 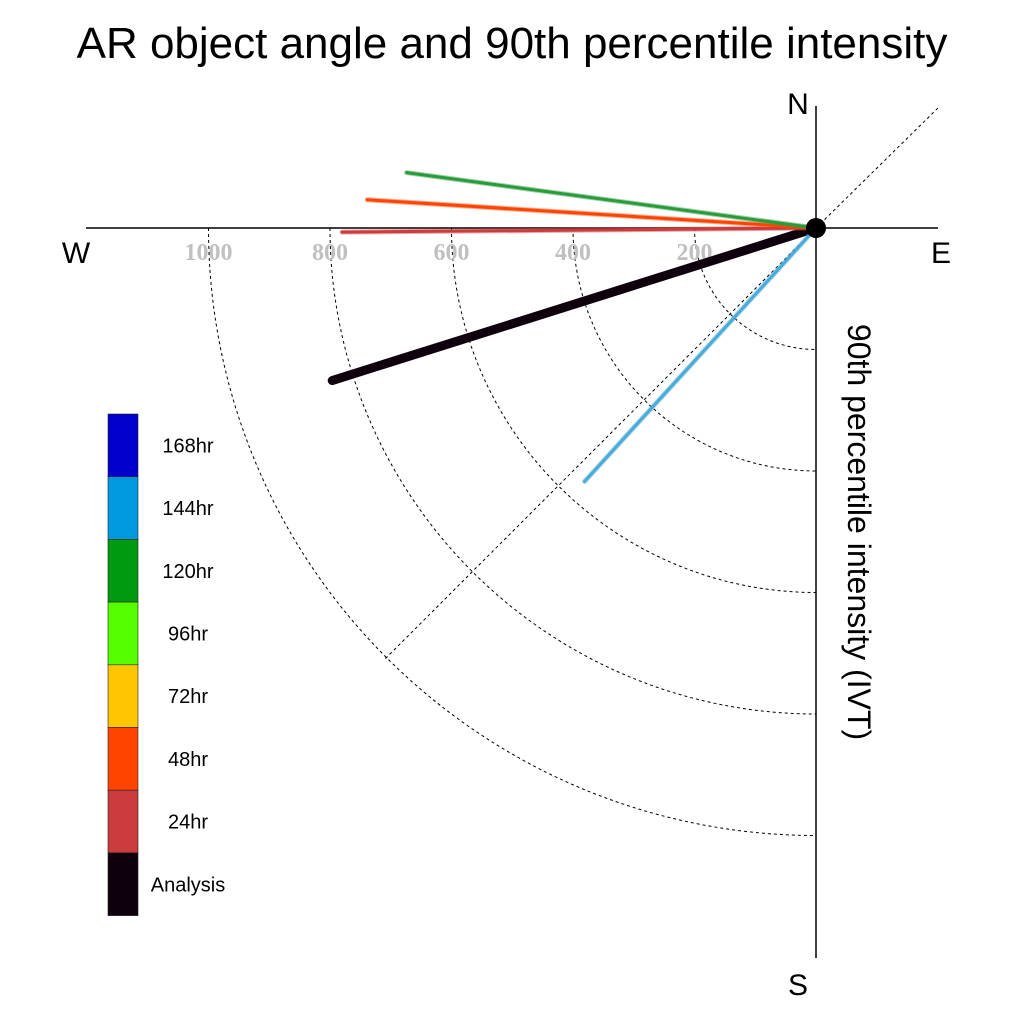 What do you see at coordinates (123, 508) in the screenshot?
I see `legend-swatch-144hr` at bounding box center [123, 508].